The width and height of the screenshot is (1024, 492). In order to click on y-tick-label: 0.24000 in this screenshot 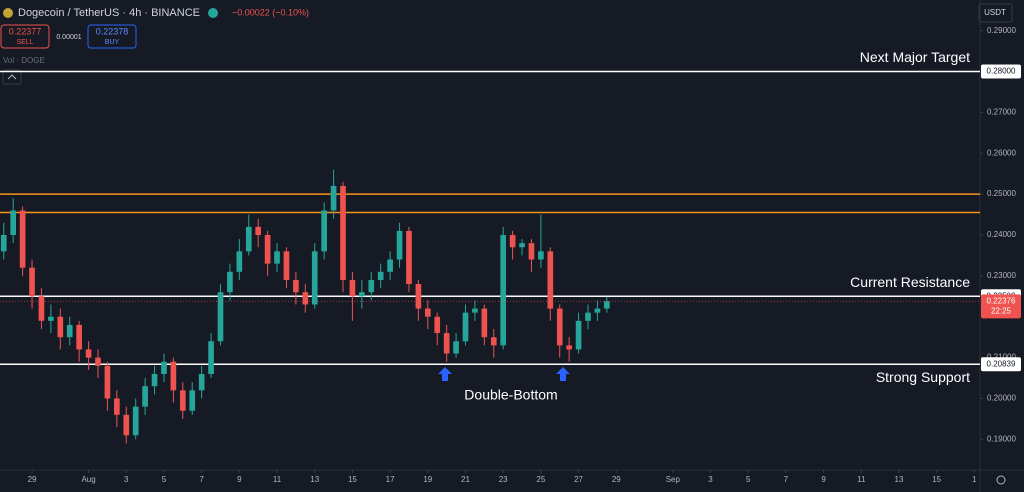, I will do `click(1001, 234)`.